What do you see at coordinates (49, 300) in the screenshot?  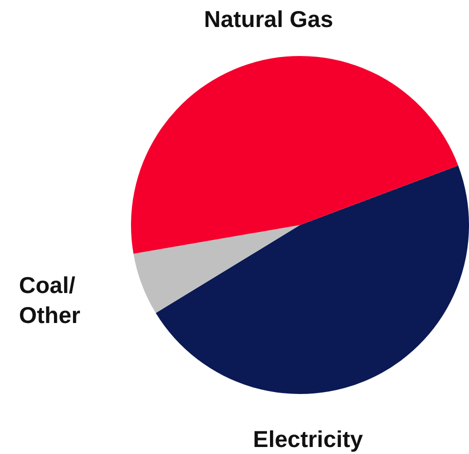 I see `slice-label: Coal/ Other` at bounding box center [49, 300].